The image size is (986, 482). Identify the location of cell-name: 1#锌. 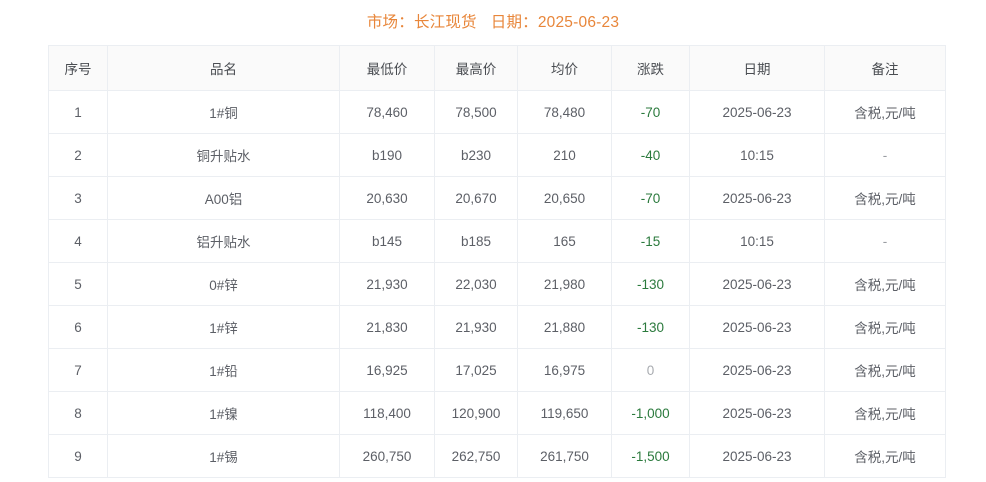
(223, 327).